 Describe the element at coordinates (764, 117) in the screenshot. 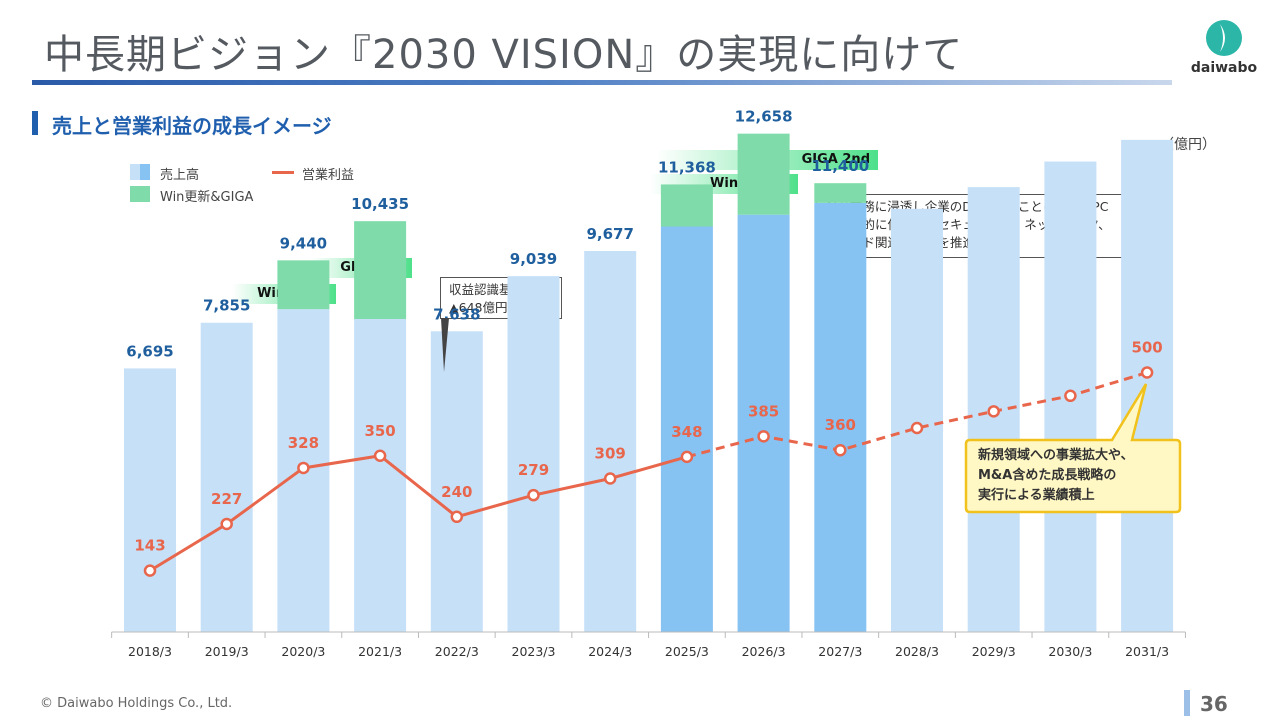

I see `sales-total-label: 12,658` at that location.